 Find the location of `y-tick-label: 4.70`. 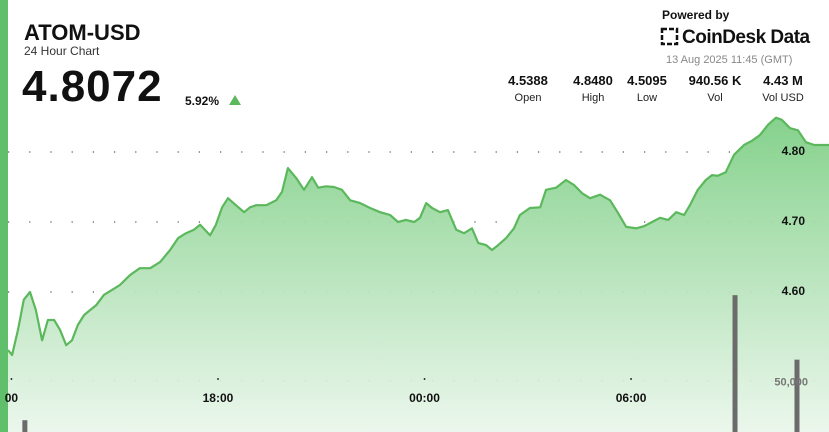

y-tick-label: 4.70 is located at coordinates (794, 221).